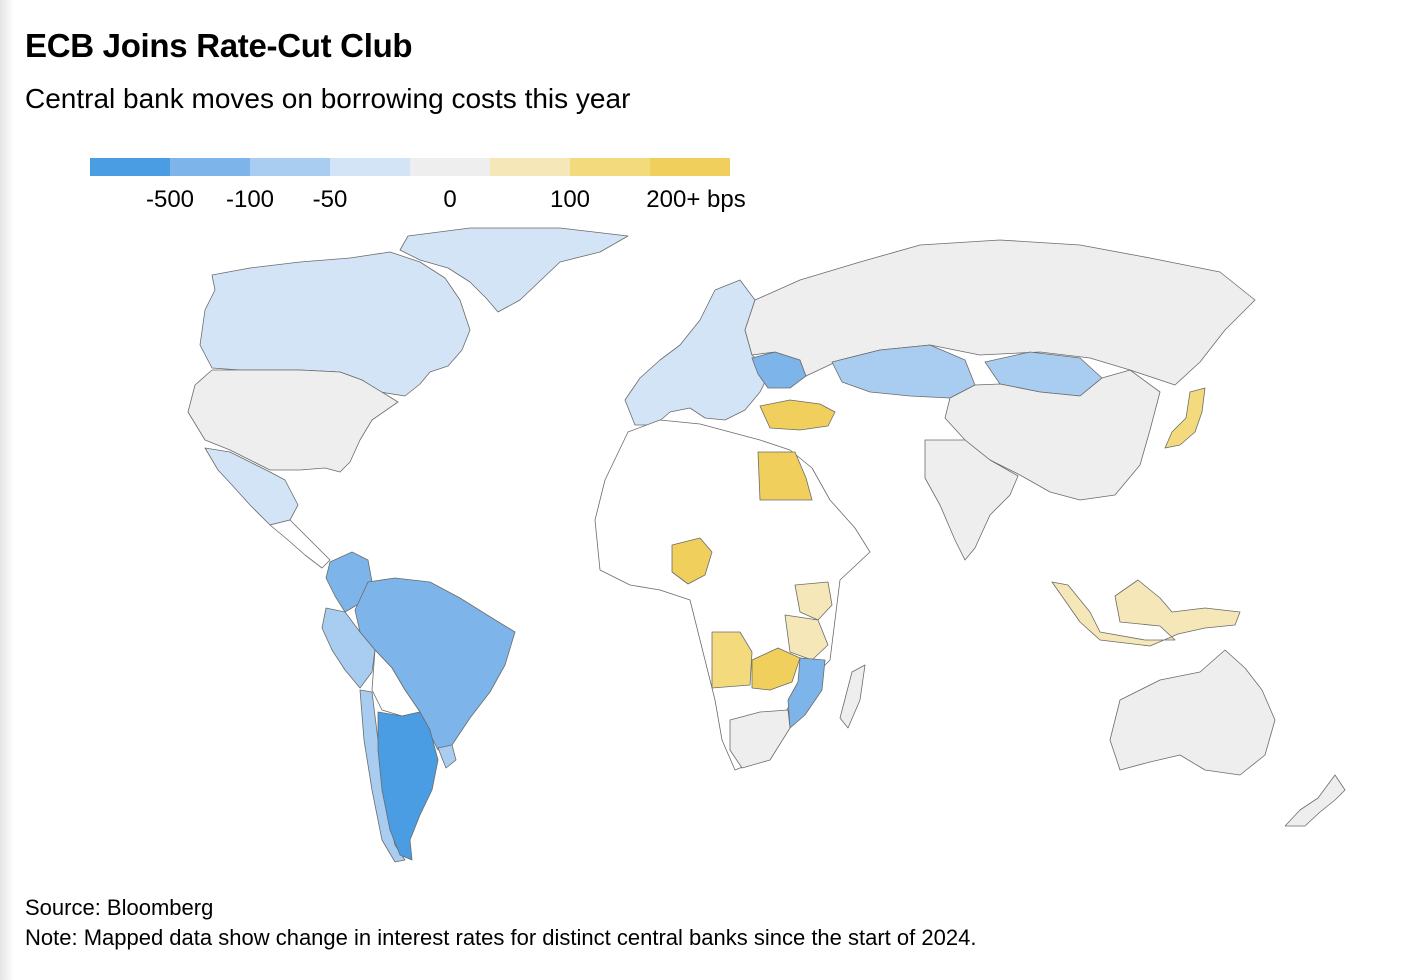 This screenshot has width=1424, height=980. Describe the element at coordinates (697, 352) in the screenshot. I see `region-europe` at that location.